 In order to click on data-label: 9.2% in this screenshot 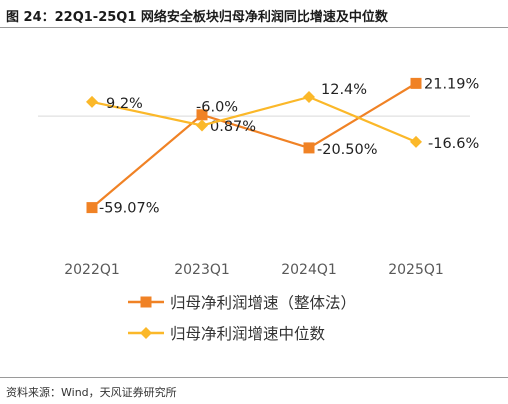, I will do `click(124, 104)`.